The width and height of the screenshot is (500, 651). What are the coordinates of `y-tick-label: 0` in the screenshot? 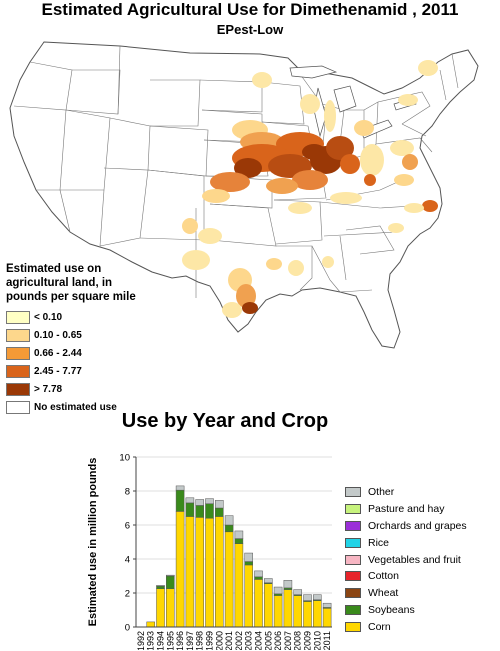 It's located at (127, 628).